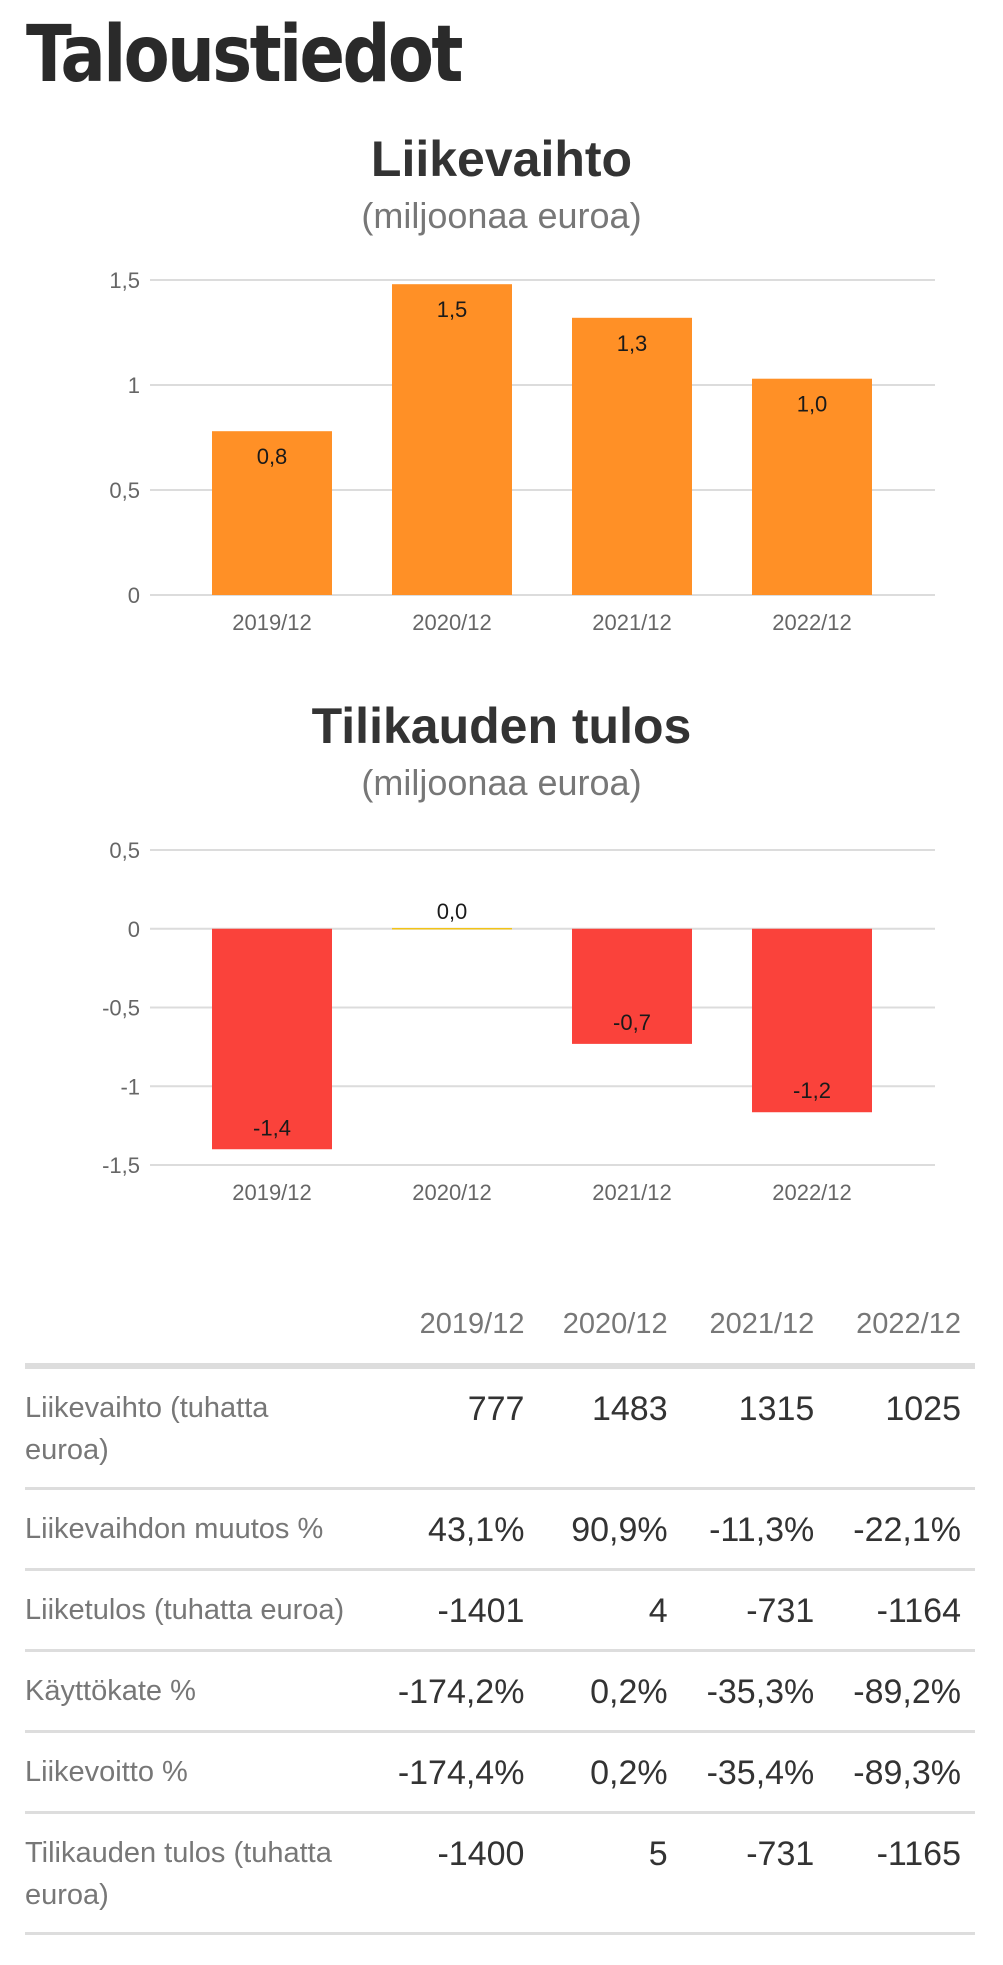 Image resolution: width=1003 pixels, height=1965 pixels. What do you see at coordinates (272, 1127) in the screenshot?
I see `data-label: -1,4` at bounding box center [272, 1127].